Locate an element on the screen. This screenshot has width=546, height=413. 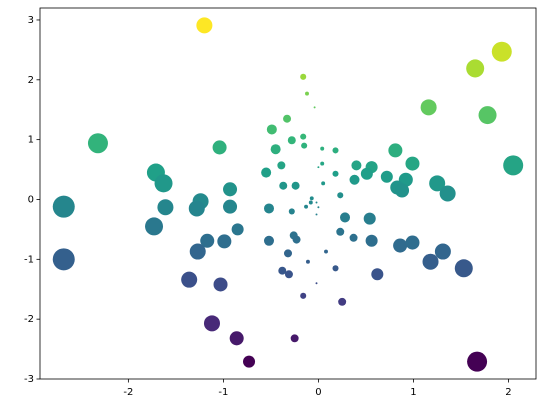
x-tick-label: 0 is located at coordinates (318, 392).